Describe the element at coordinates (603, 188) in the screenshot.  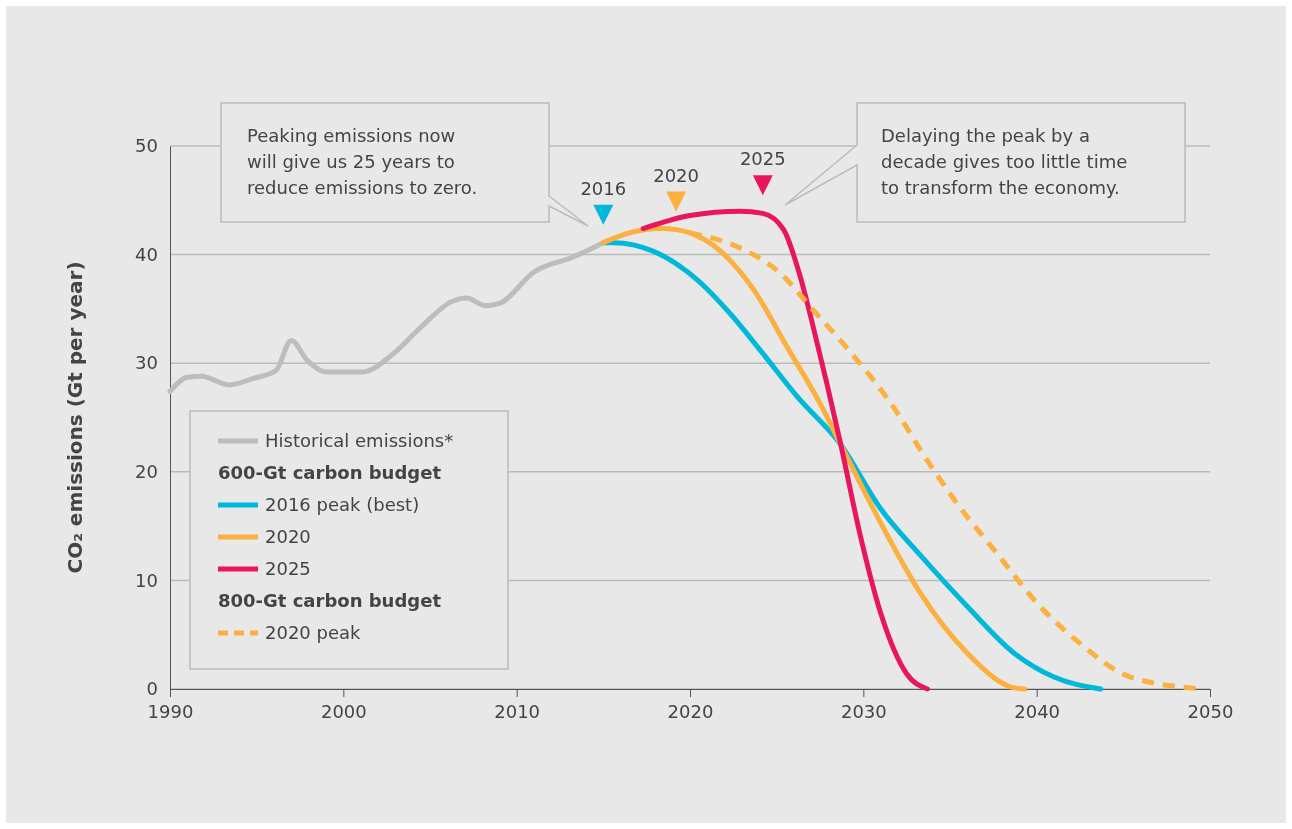
I see `annotation: 2016` at that location.